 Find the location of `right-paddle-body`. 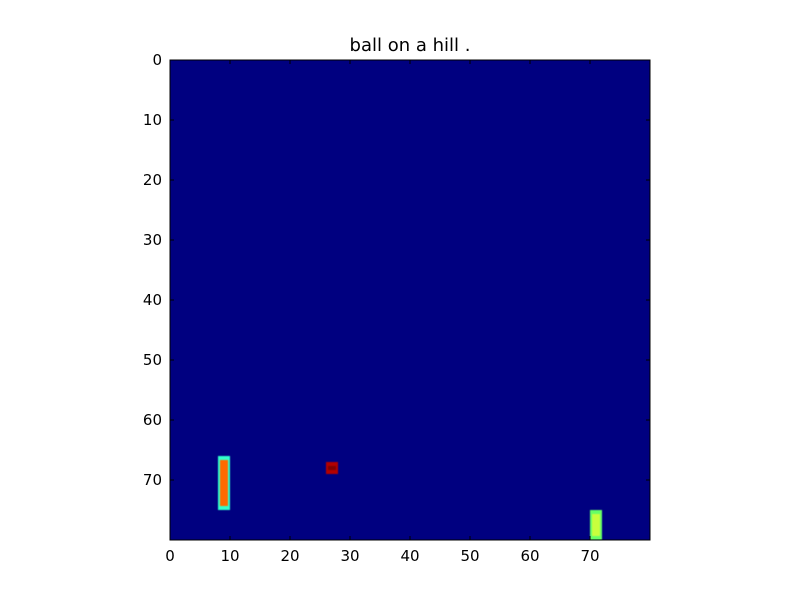

right-paddle-body is located at coordinates (596, 525).